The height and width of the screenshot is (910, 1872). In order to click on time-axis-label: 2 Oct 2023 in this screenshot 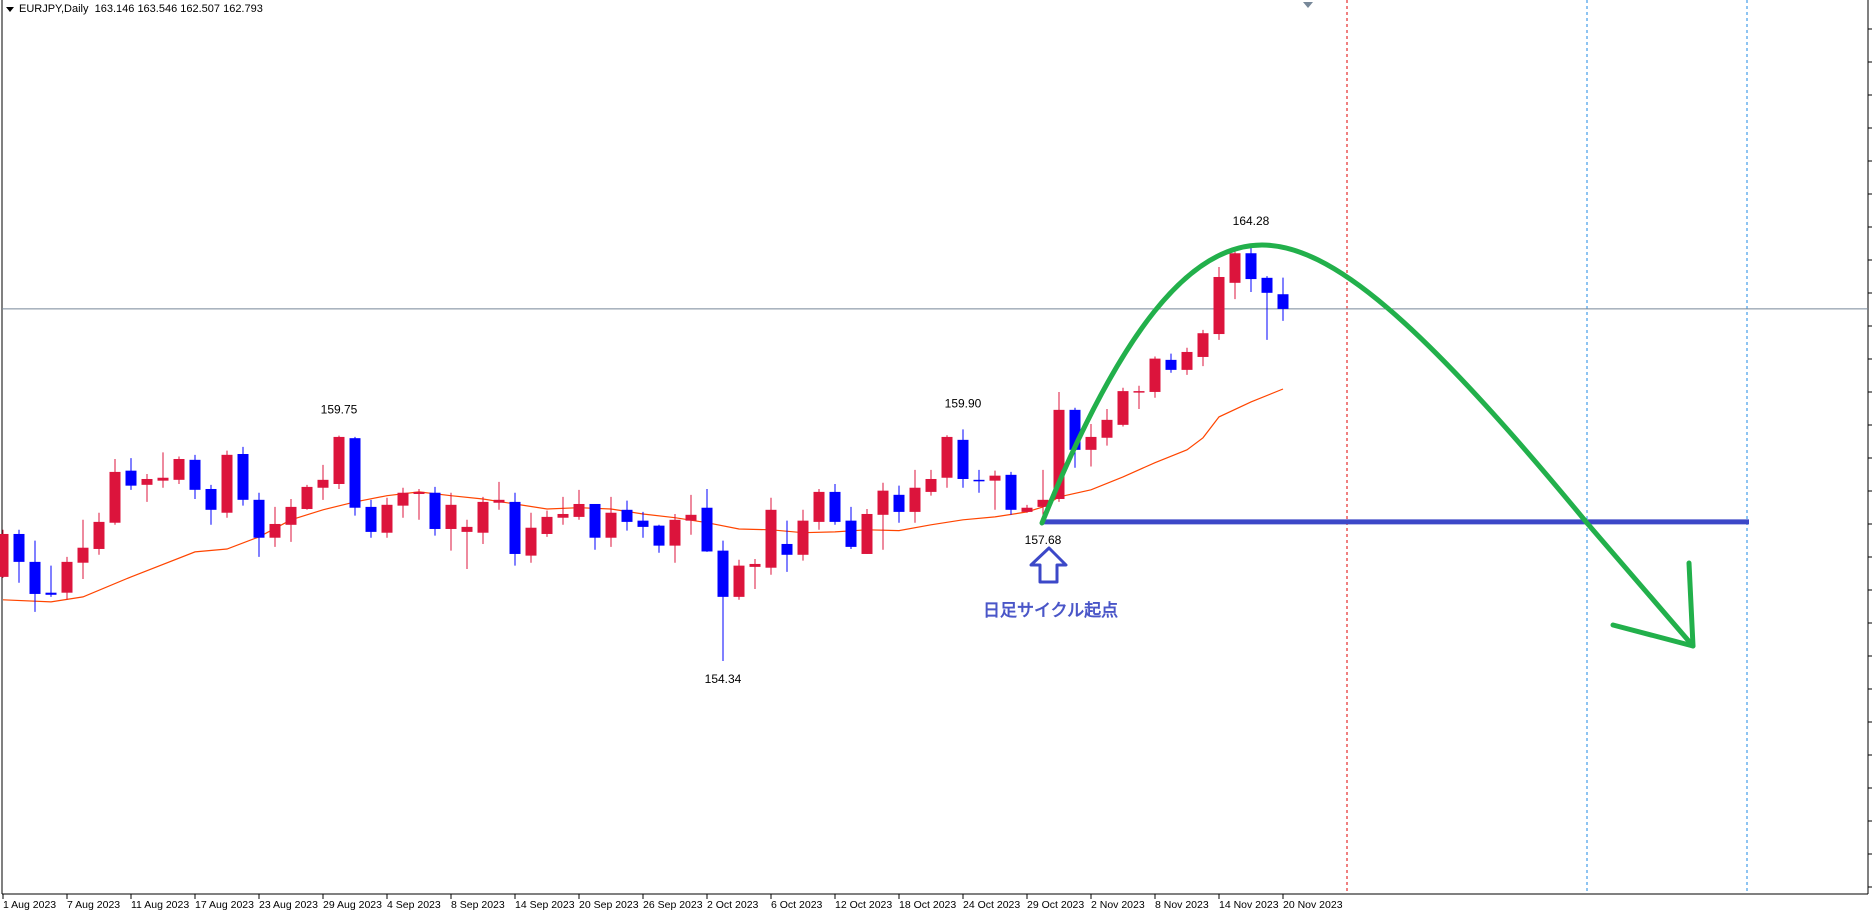, I will do `click(733, 904)`.